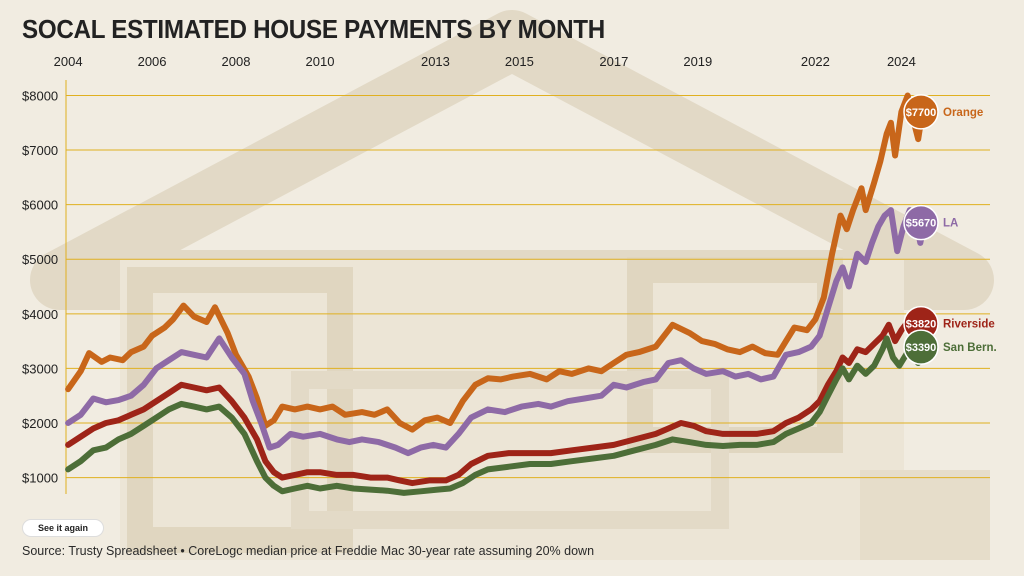 Image resolution: width=1024 pixels, height=576 pixels. I want to click on y-tick-label: $3000, so click(40, 368).